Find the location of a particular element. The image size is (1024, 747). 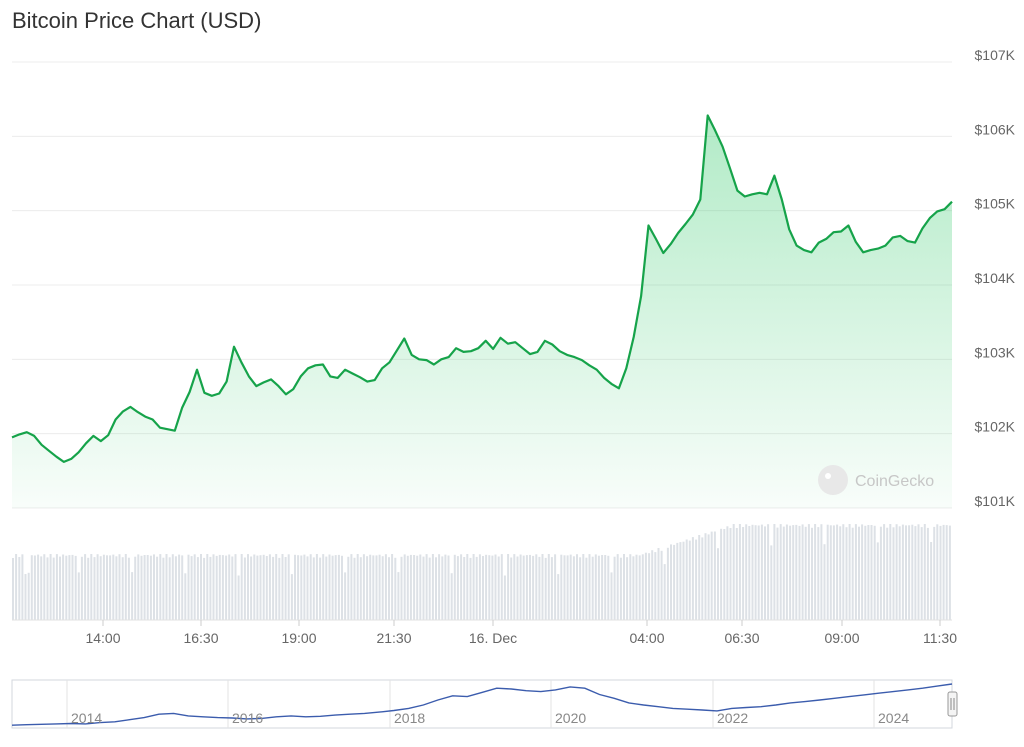

navigator-line is located at coordinates (482, 704).